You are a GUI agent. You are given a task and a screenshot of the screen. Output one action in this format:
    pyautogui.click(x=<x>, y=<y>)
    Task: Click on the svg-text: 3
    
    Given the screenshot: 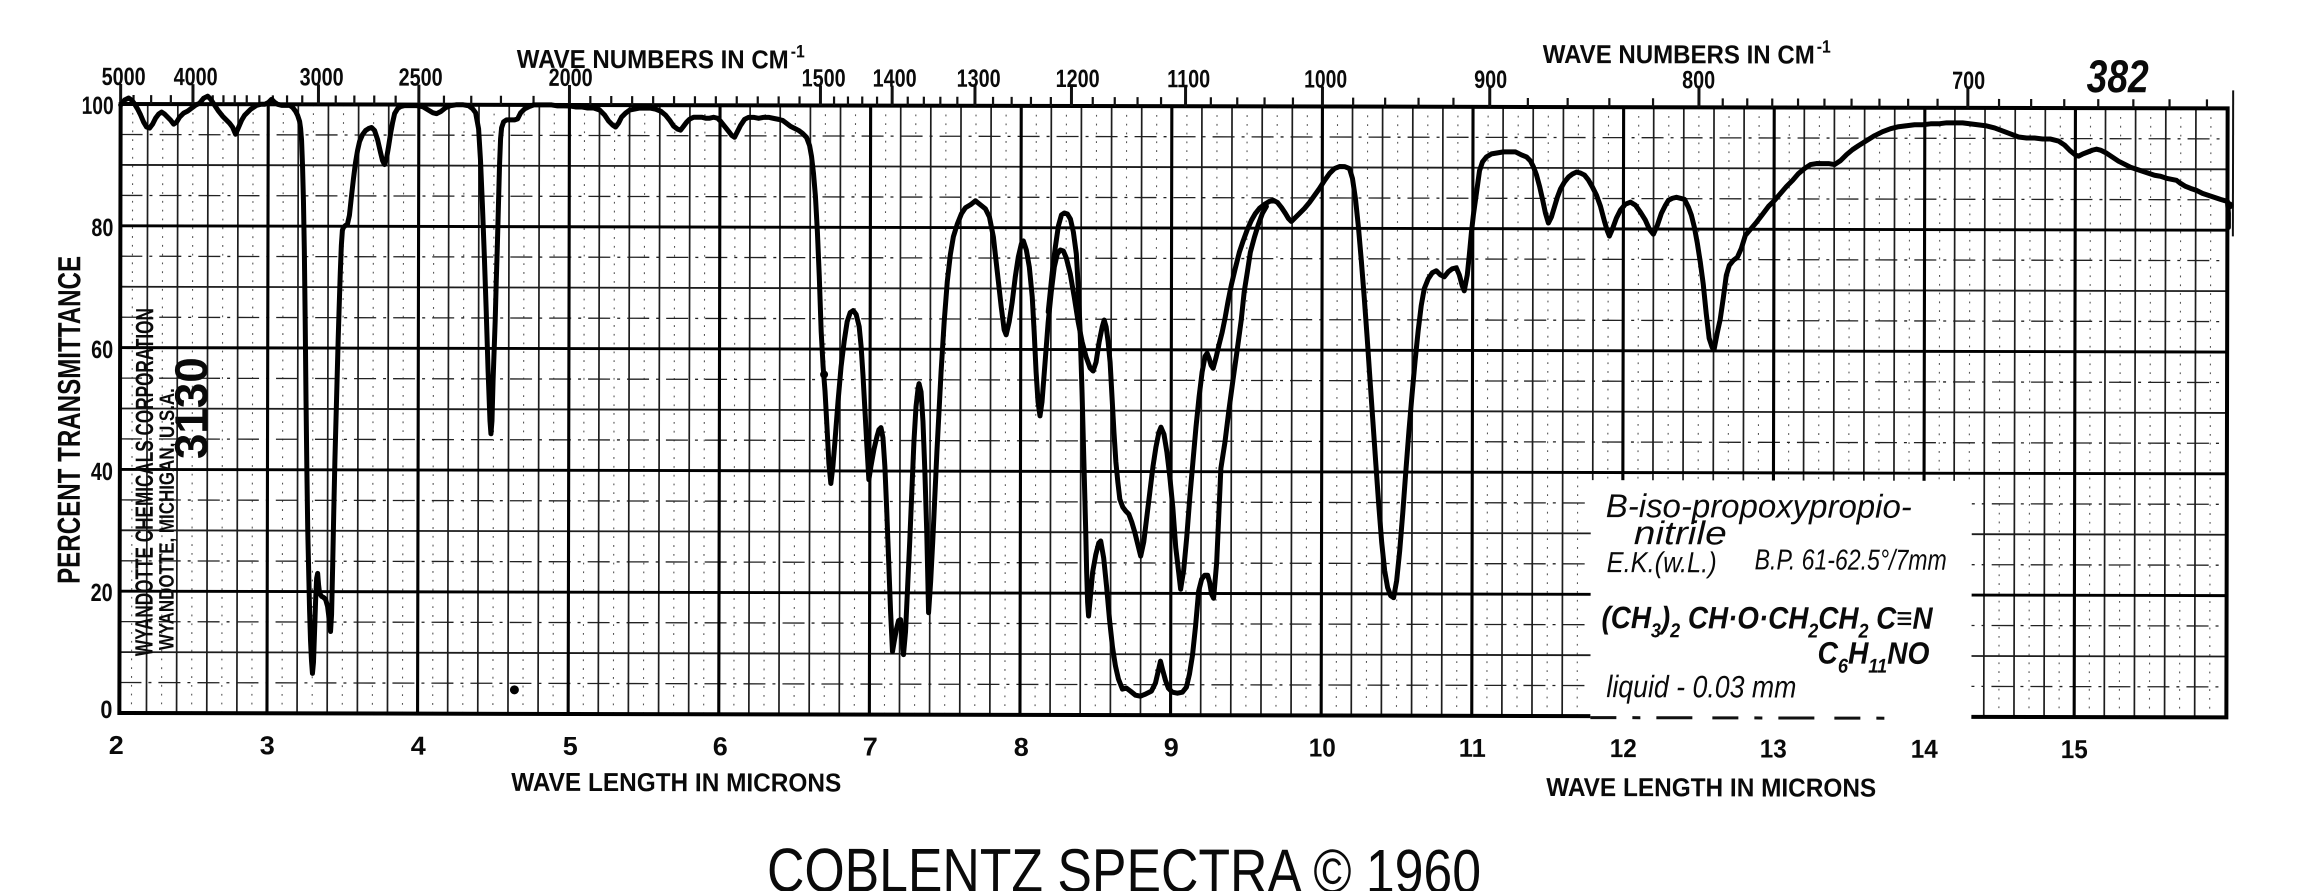 What is the action you would take?
    pyautogui.click(x=267, y=745)
    